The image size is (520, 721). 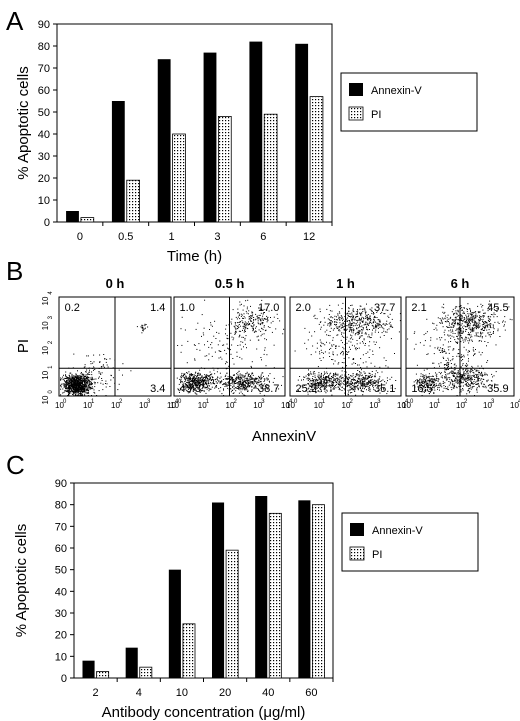 I want to click on flow-plot-title: 0.5 h, so click(x=230, y=283).